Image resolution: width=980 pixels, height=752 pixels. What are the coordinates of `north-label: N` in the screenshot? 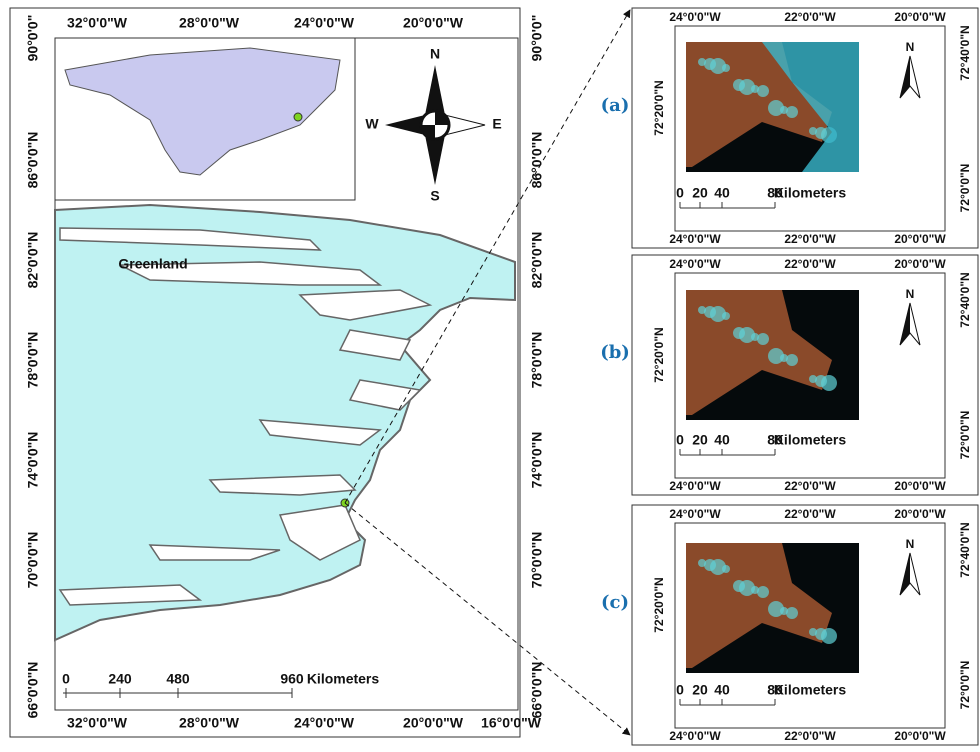 It's located at (910, 47).